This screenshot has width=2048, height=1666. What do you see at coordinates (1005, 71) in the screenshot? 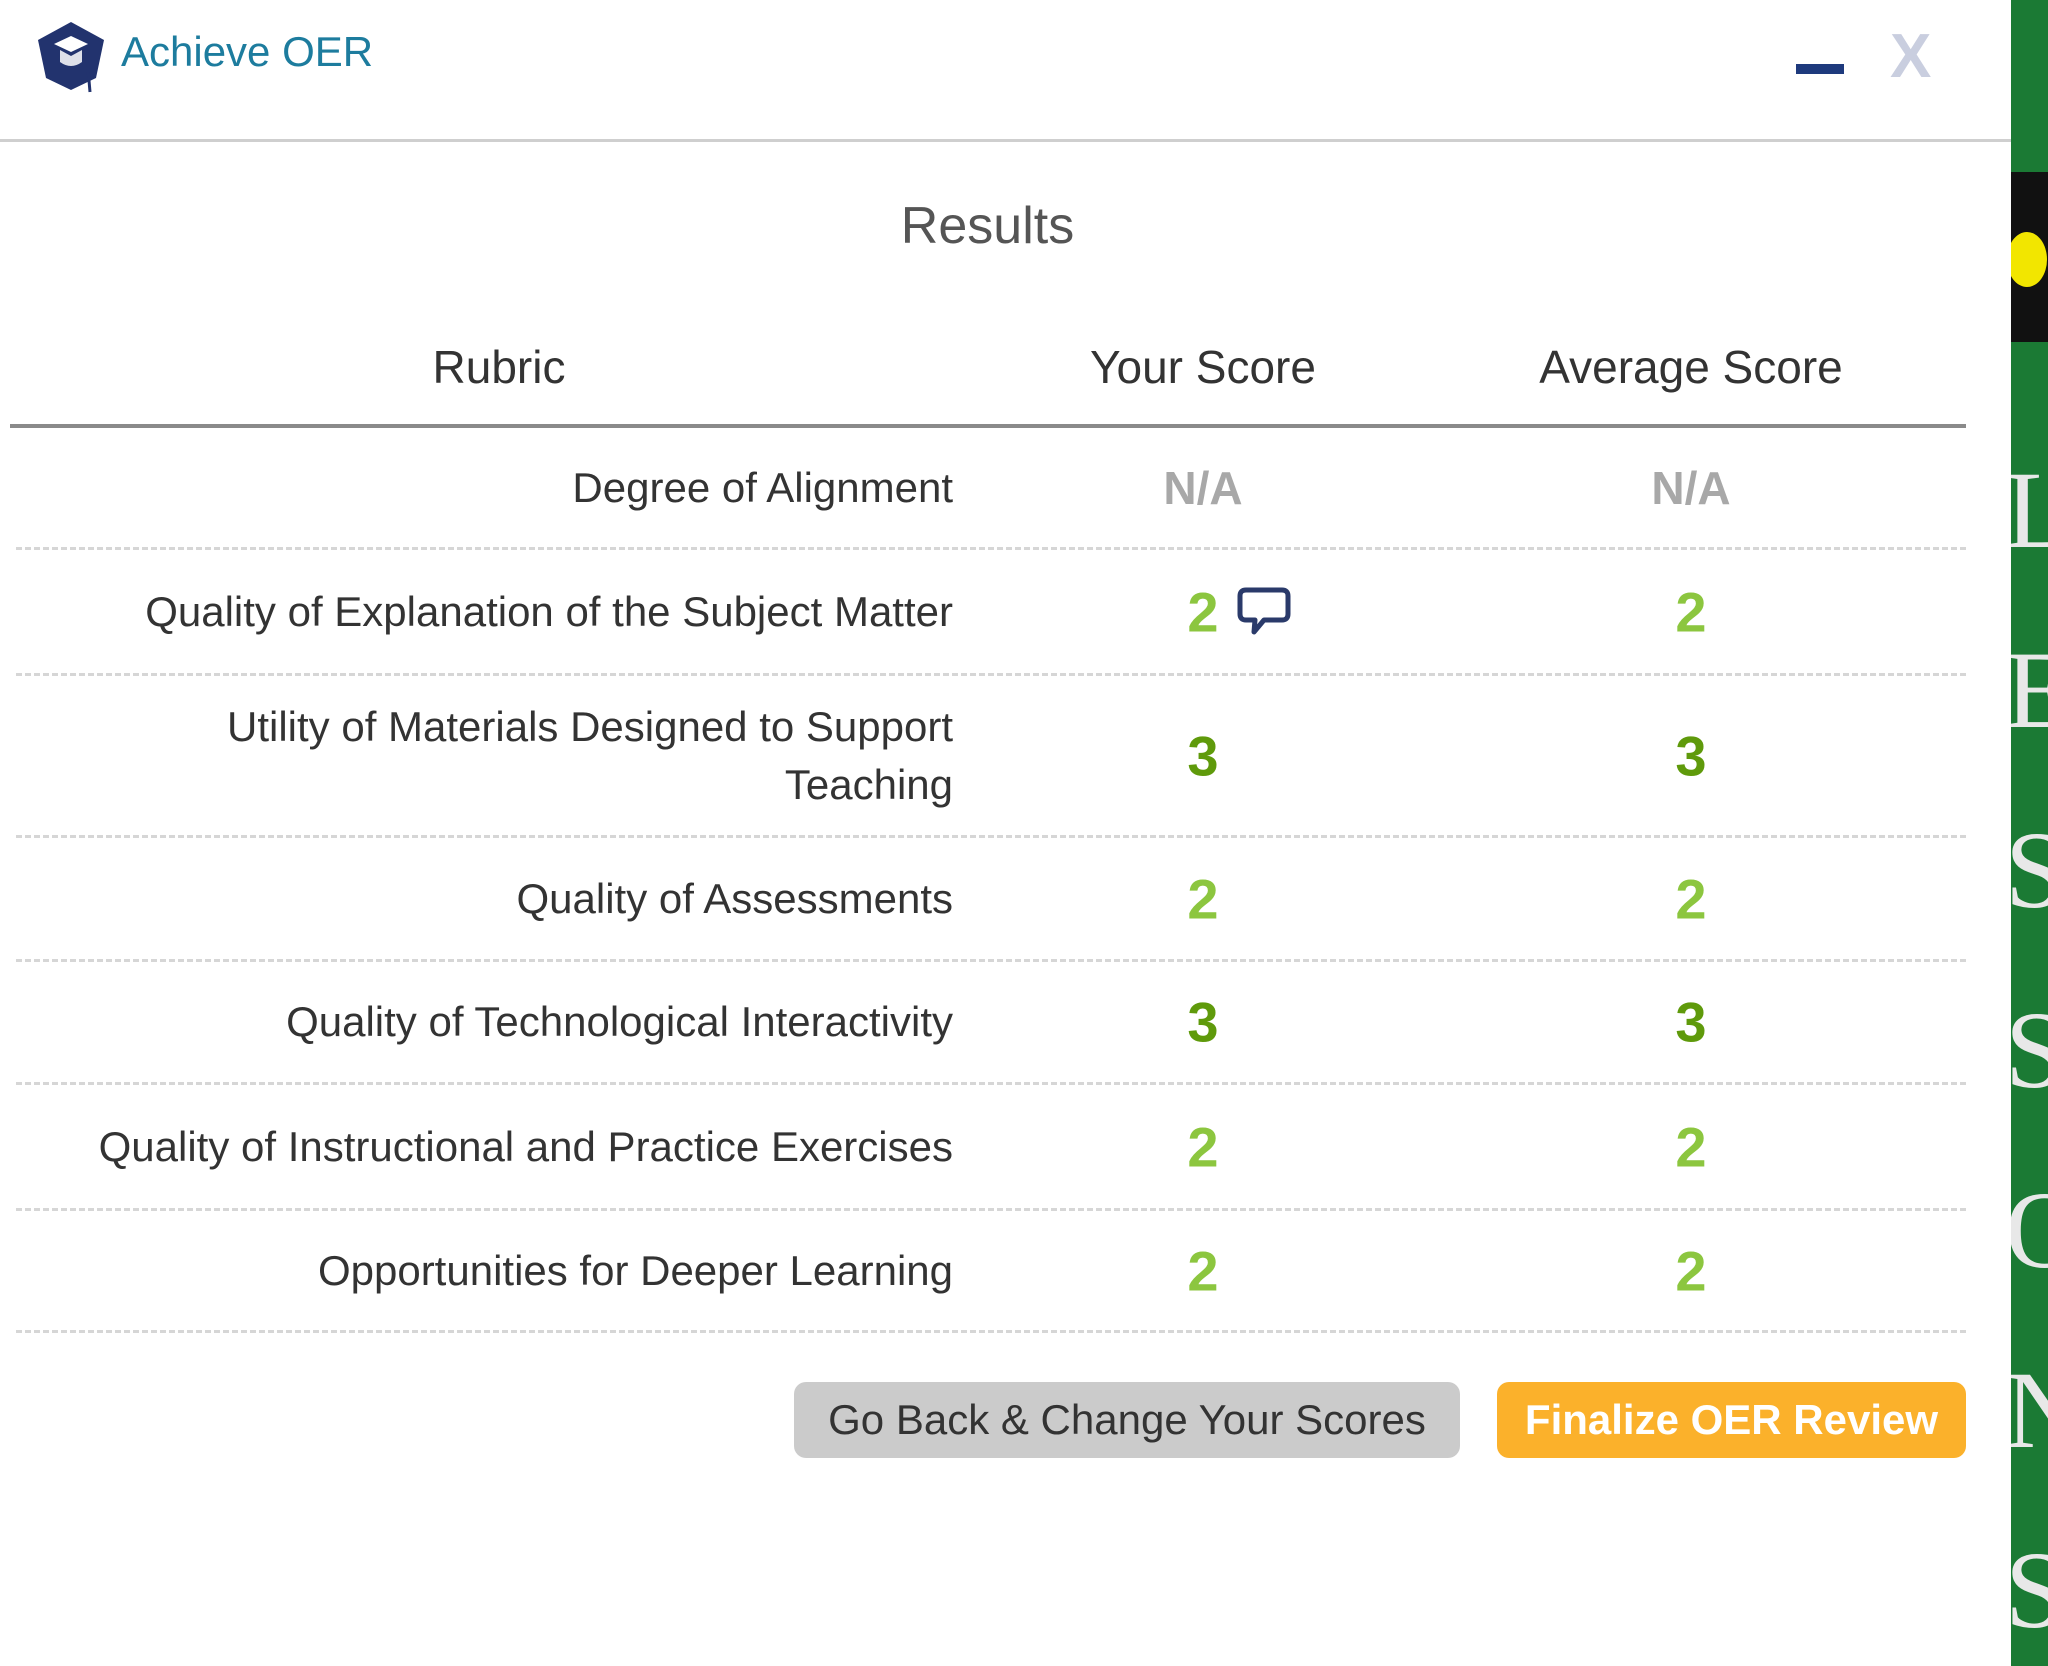
I see `dialog-header: Achieve OER X` at bounding box center [1005, 71].